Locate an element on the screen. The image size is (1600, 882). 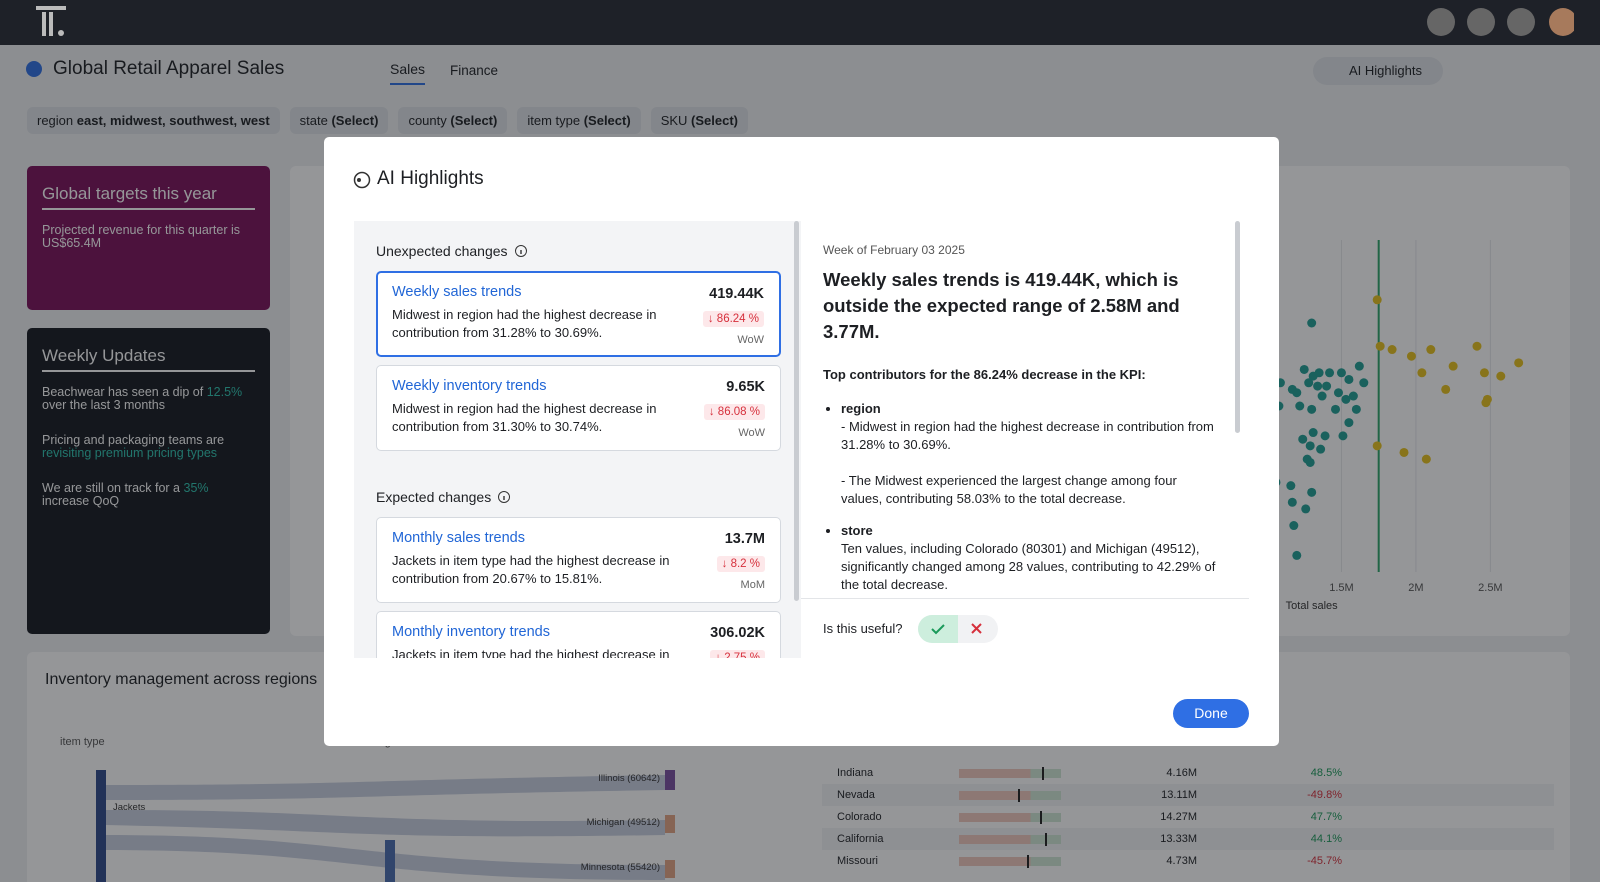
section-heading: Unexpected changes is located at coordinates (578, 251).